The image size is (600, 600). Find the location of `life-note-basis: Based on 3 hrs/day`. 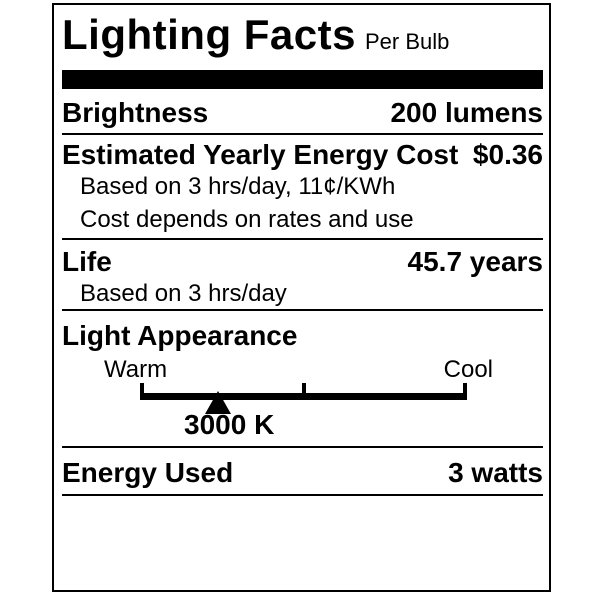

life-note-basis: Based on 3 hrs/day is located at coordinates (183, 293).